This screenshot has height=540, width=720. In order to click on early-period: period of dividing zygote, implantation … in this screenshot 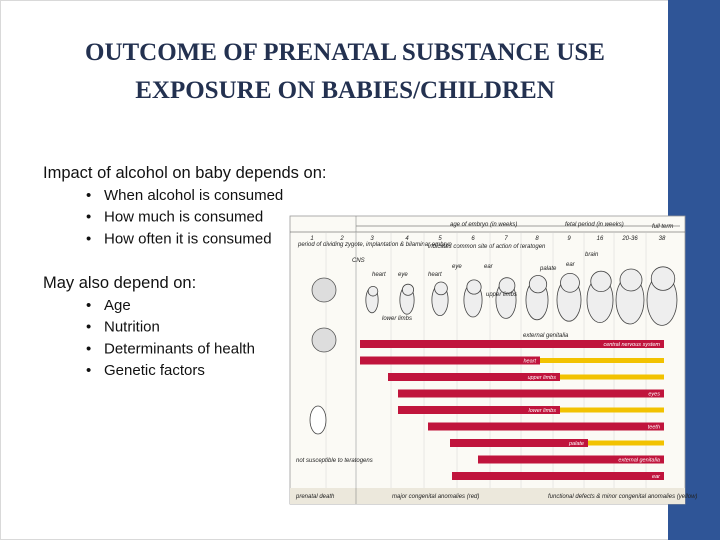, I will do `click(374, 245)`.